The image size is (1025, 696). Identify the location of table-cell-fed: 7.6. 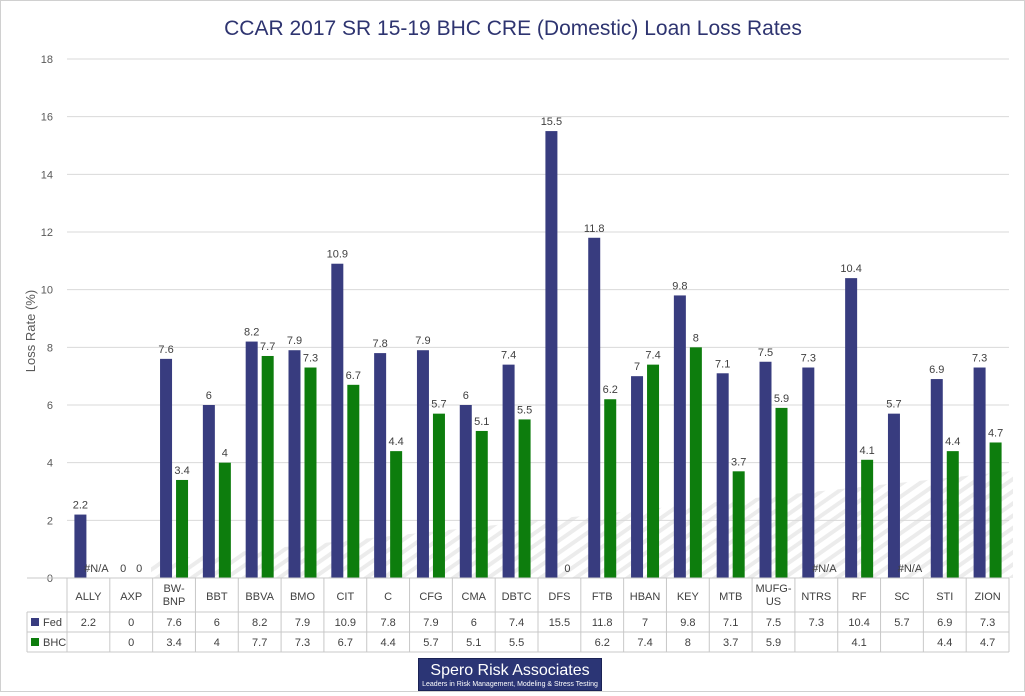
(173, 623).